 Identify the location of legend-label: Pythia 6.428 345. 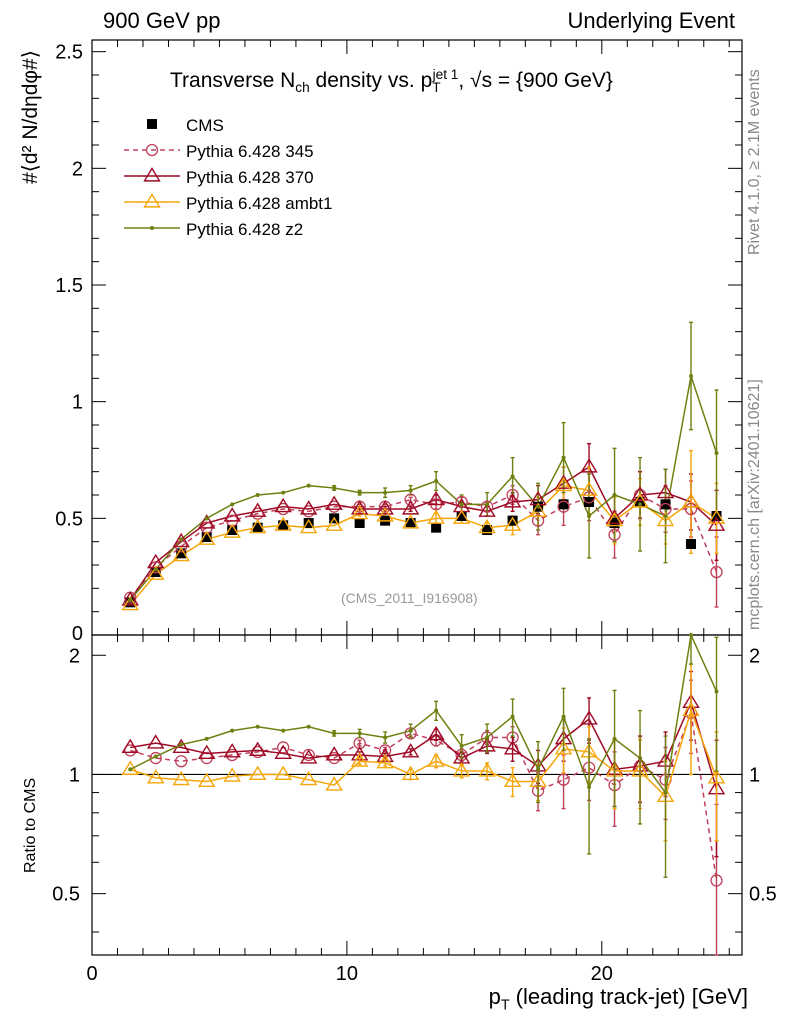
(250, 151).